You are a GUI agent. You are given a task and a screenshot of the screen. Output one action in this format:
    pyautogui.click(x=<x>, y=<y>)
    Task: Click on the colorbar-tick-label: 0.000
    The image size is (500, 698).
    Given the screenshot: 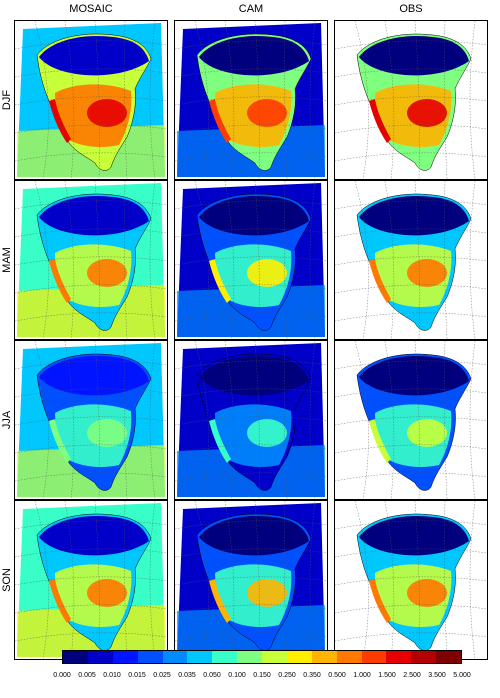 What is the action you would take?
    pyautogui.click(x=62, y=675)
    